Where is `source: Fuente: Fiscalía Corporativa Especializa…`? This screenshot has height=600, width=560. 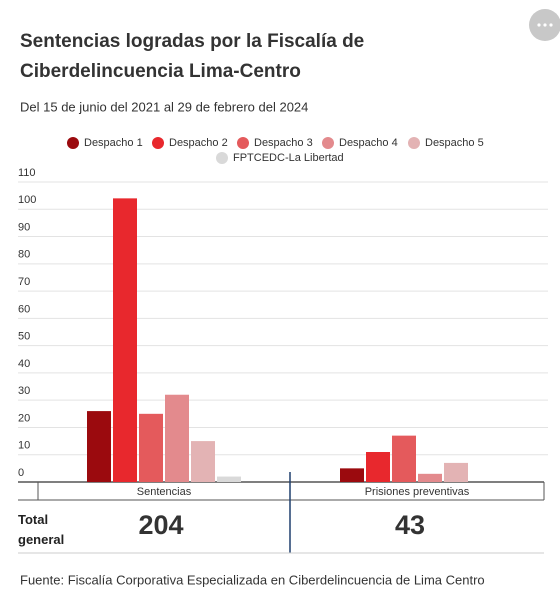
source: Fuente: Fiscalía Corporativa Especializa… is located at coordinates (252, 579).